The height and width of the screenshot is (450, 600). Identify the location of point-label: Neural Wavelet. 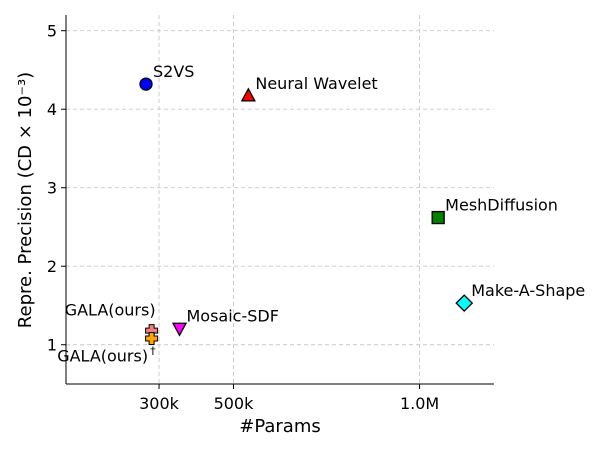
(316, 83).